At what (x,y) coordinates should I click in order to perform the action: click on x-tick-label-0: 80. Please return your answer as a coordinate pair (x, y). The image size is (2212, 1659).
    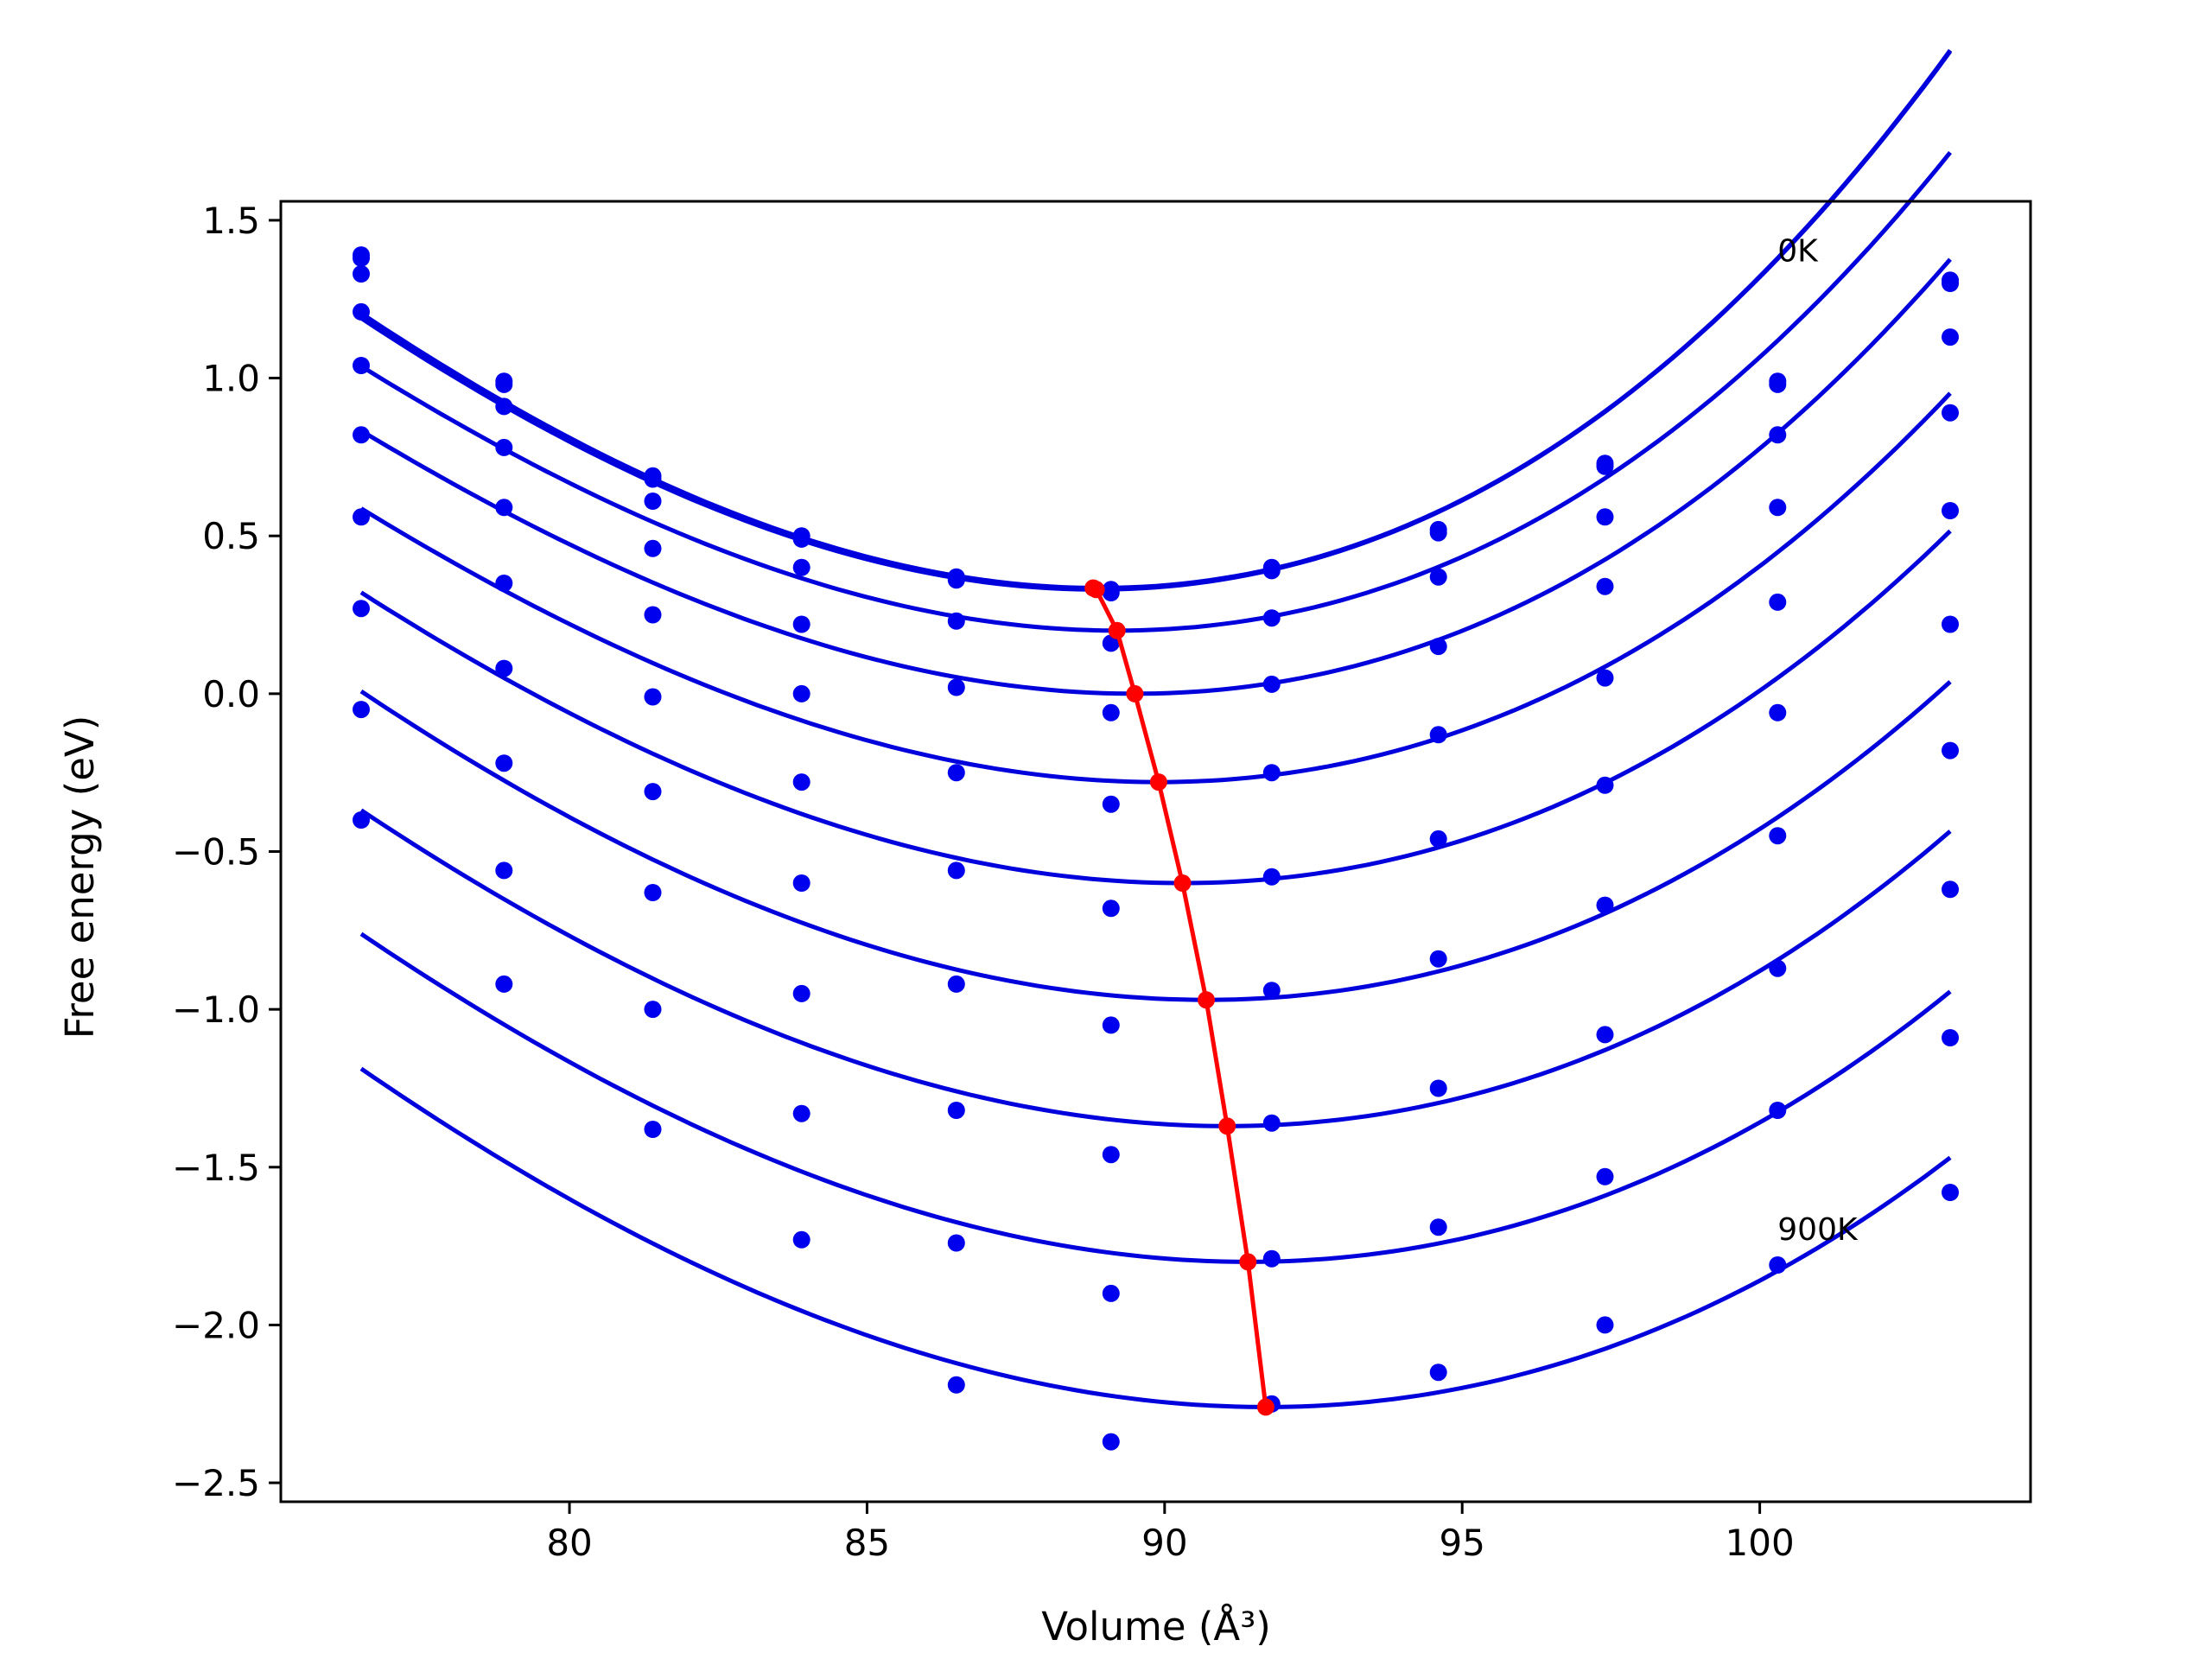
    Looking at the image, I should click on (569, 1543).